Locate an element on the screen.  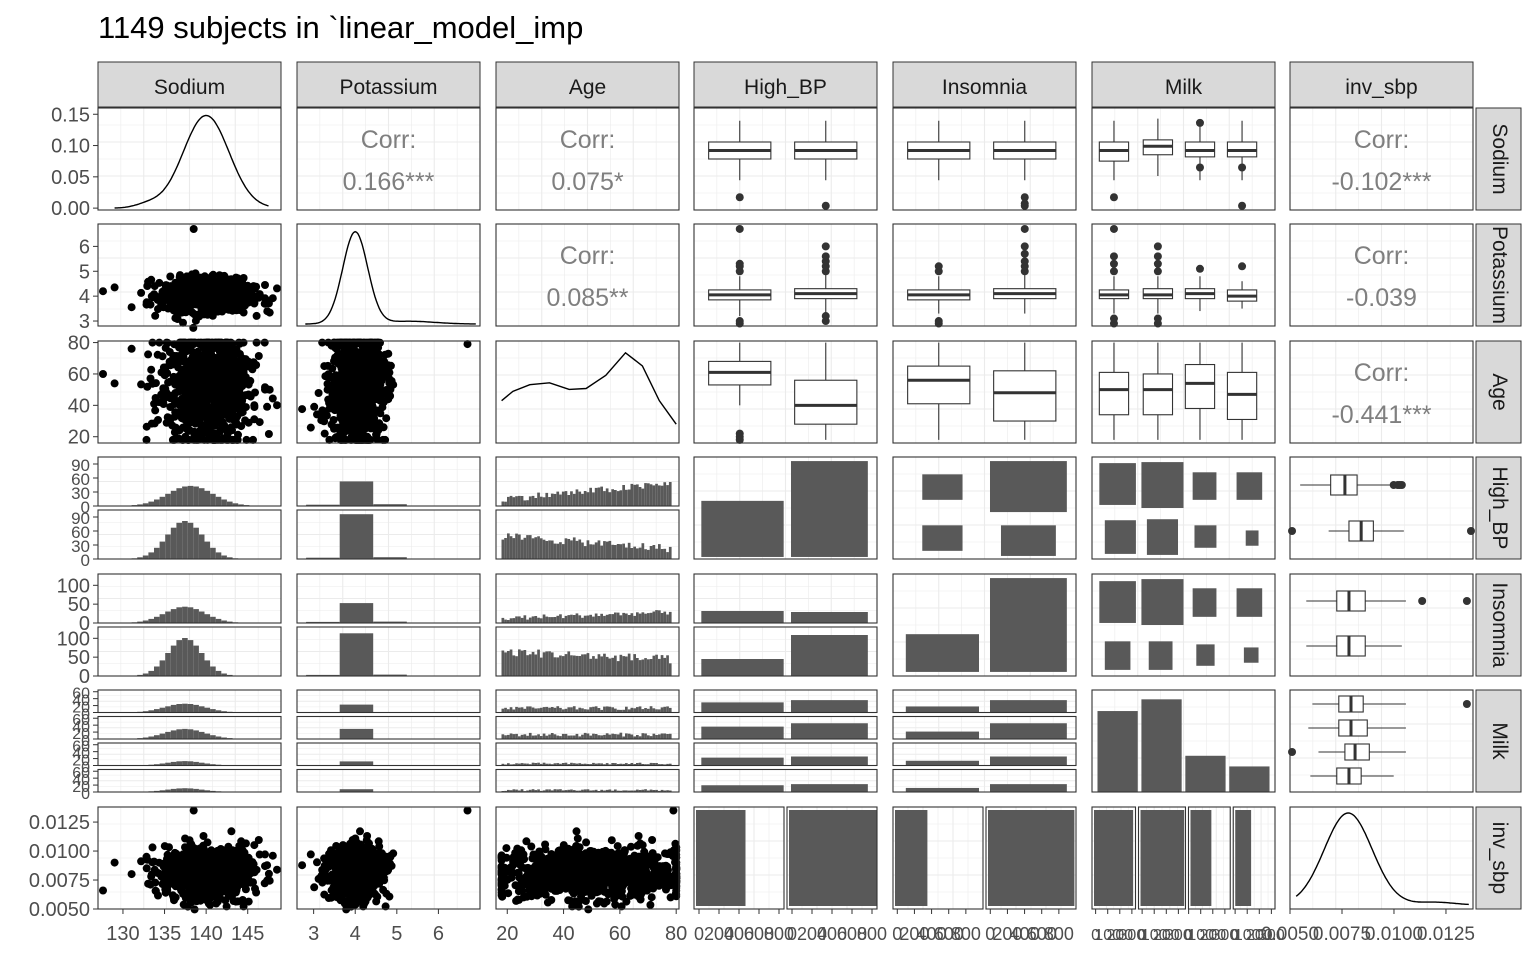
row-strip-High_BP is located at coordinates (1498, 508).